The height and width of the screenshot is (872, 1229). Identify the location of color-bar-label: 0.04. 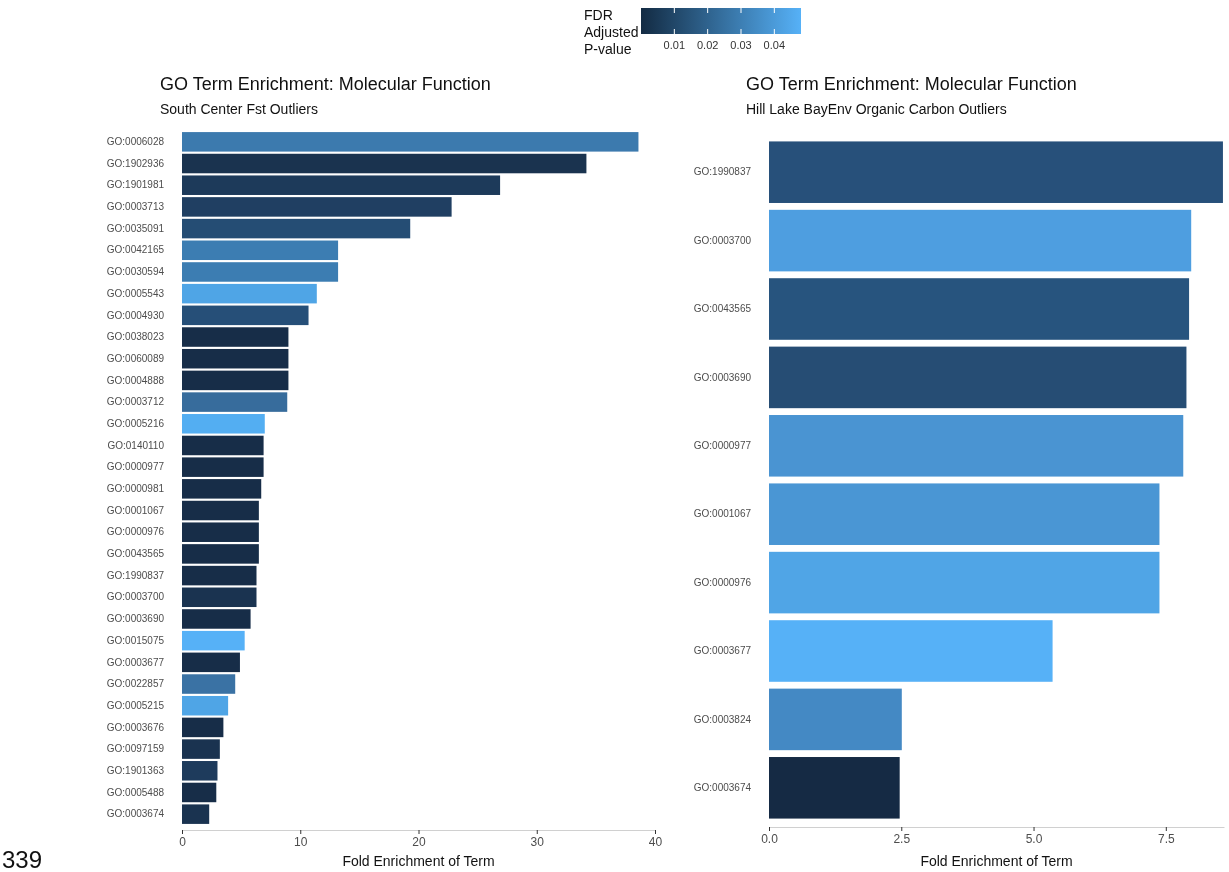
(774, 45).